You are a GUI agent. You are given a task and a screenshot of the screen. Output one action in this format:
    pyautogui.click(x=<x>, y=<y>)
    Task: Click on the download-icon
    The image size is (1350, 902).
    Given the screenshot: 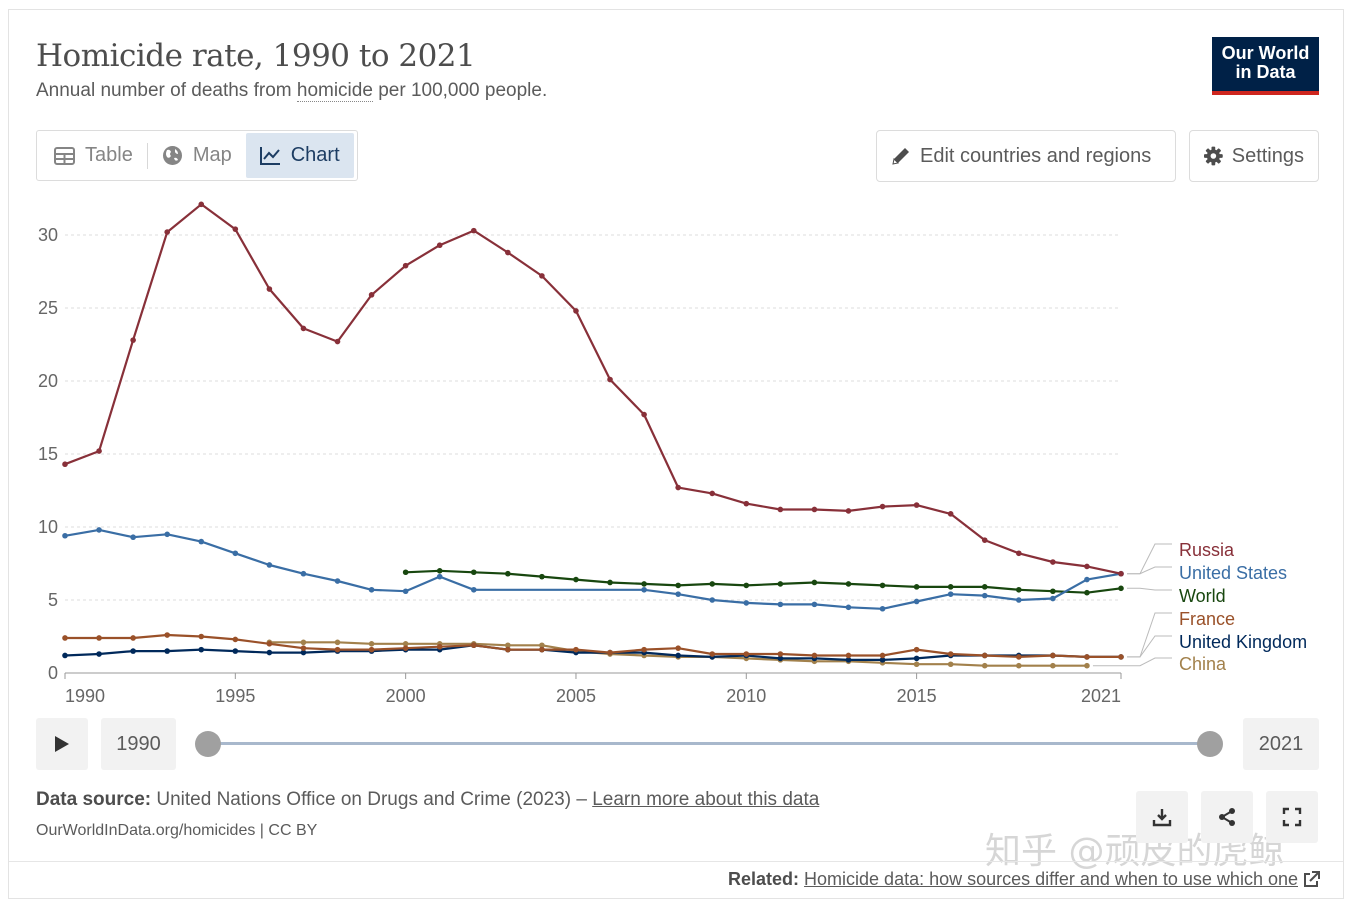 What is the action you would take?
    pyautogui.click(x=1162, y=818)
    